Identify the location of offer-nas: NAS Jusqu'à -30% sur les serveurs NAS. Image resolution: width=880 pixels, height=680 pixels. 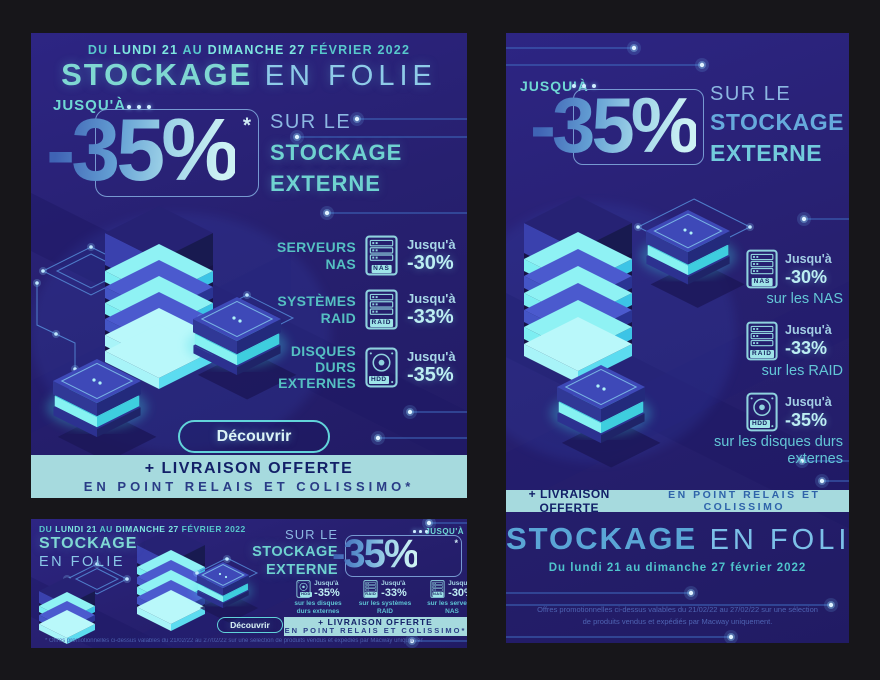
(445, 597).